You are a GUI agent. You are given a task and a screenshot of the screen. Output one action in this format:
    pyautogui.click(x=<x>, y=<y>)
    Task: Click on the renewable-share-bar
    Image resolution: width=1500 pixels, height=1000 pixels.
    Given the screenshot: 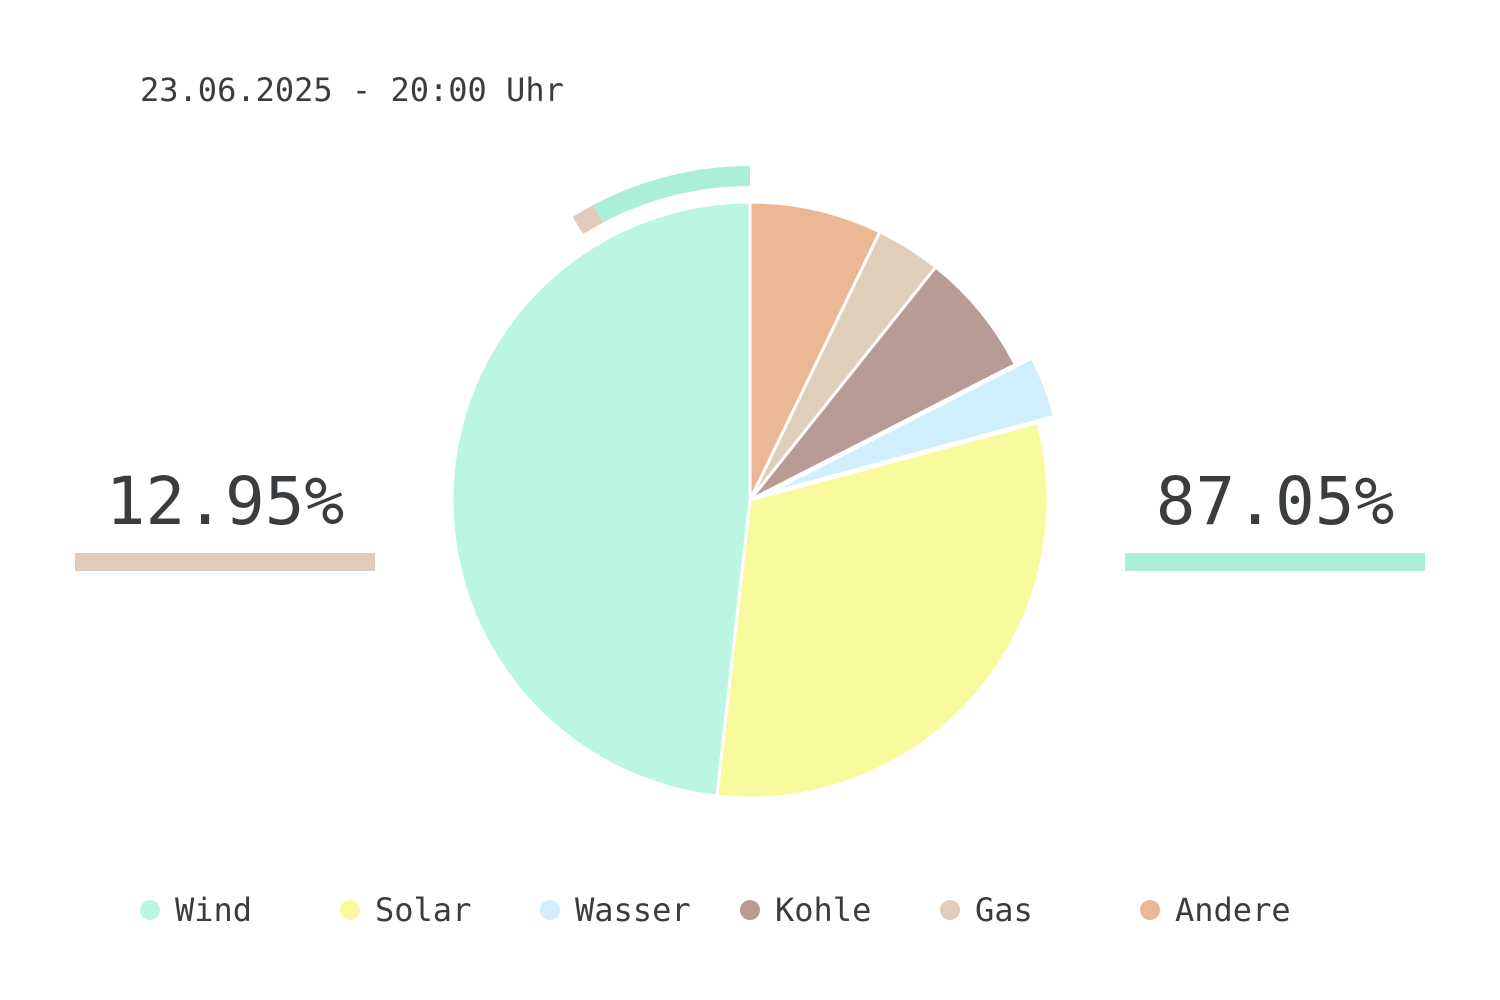 What is the action you would take?
    pyautogui.click(x=1275, y=562)
    